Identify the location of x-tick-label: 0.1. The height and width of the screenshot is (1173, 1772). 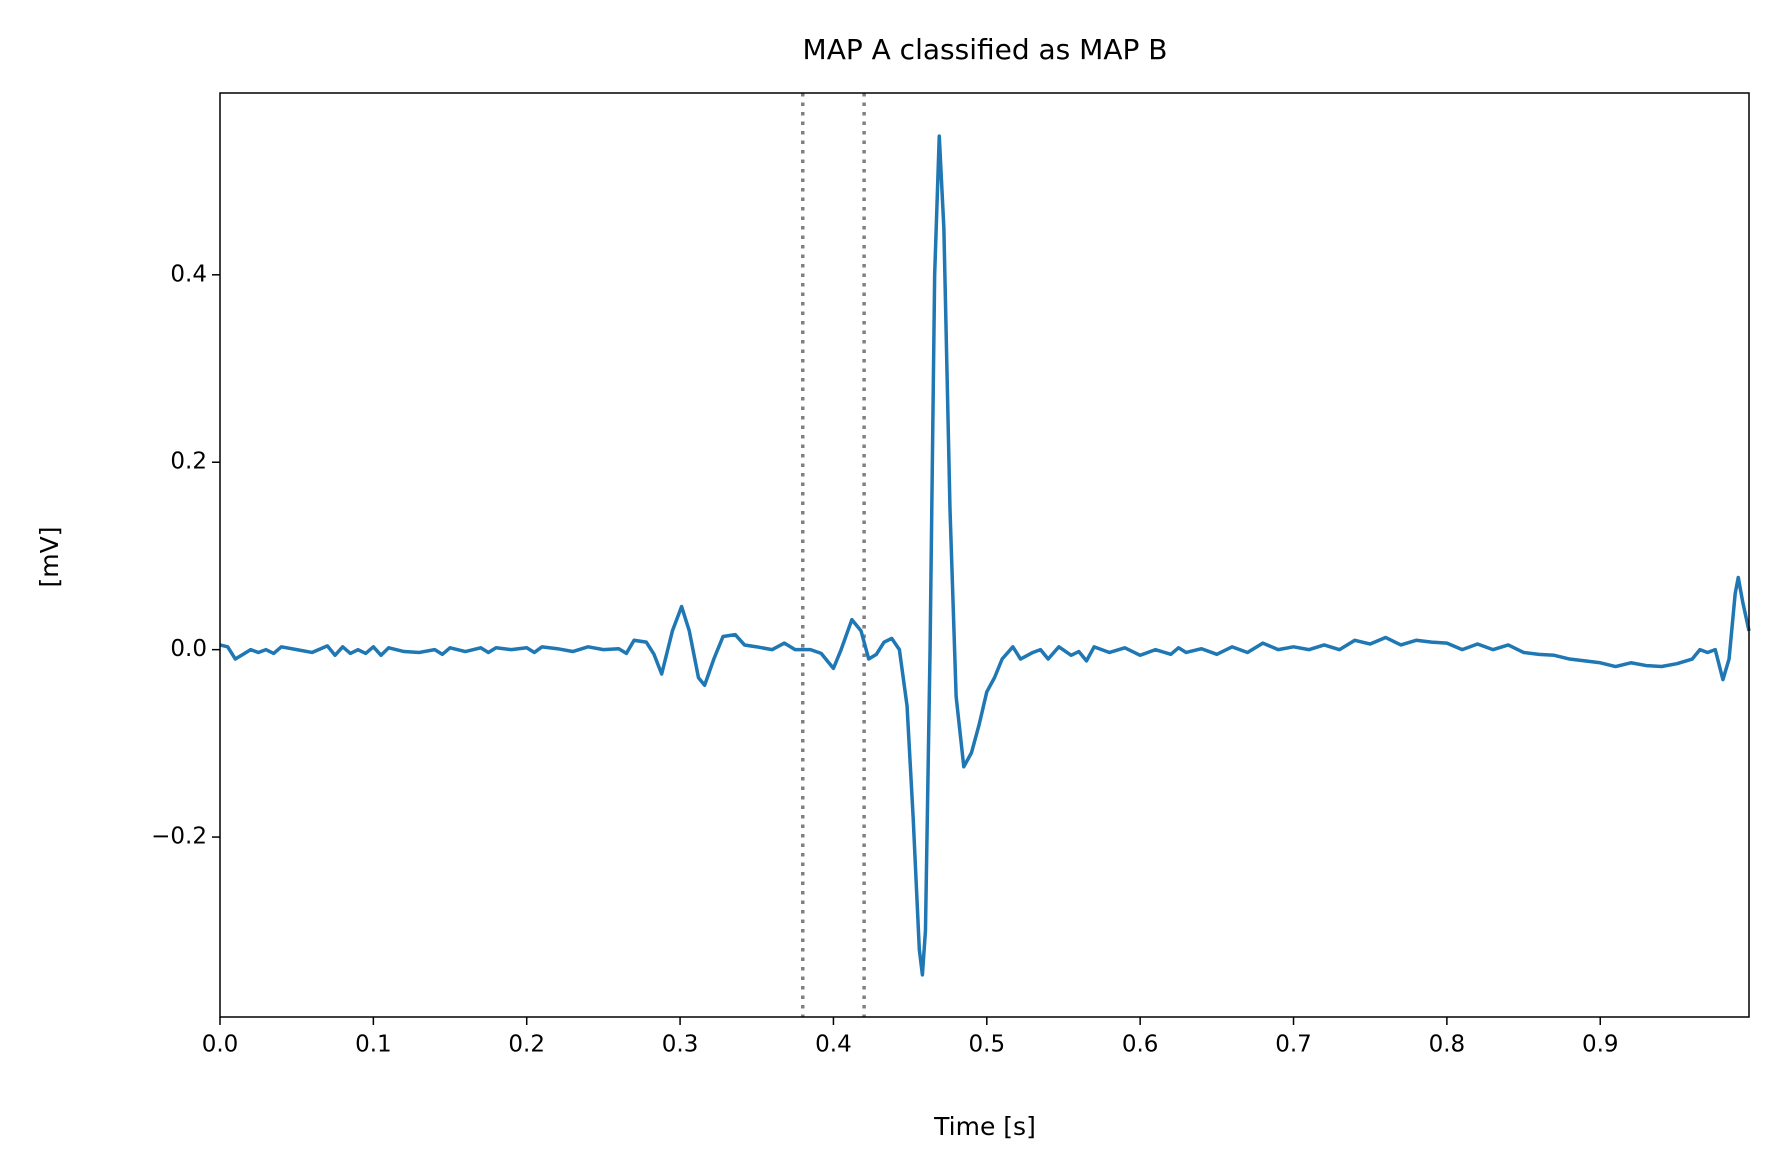
(373, 1045).